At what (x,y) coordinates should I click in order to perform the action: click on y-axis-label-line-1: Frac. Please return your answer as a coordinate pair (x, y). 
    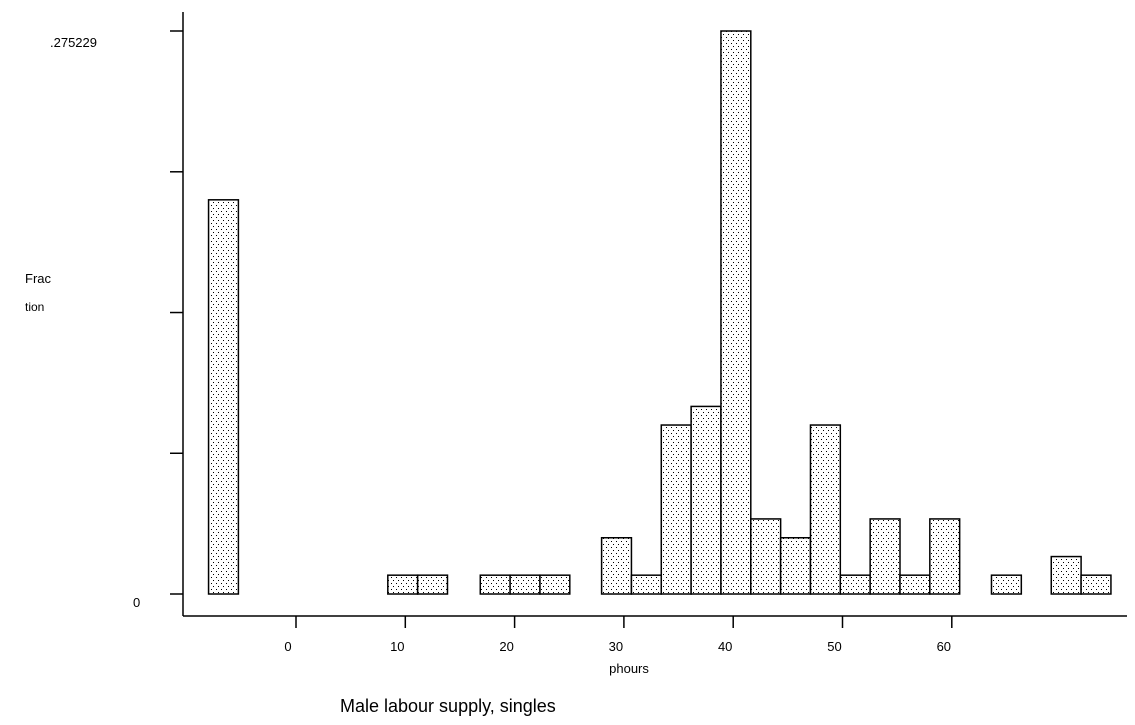
    Looking at the image, I should click on (38, 278).